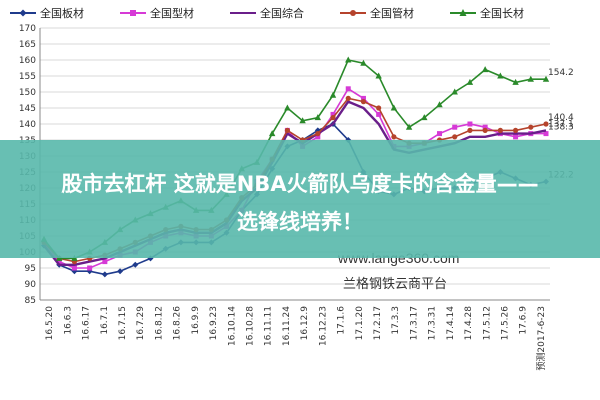  Describe the element at coordinates (300, 184) in the screenshot. I see `banner-headline-line1: 股市去杠杆 这就是NBA火箭队乌度卡的含金量——` at that location.